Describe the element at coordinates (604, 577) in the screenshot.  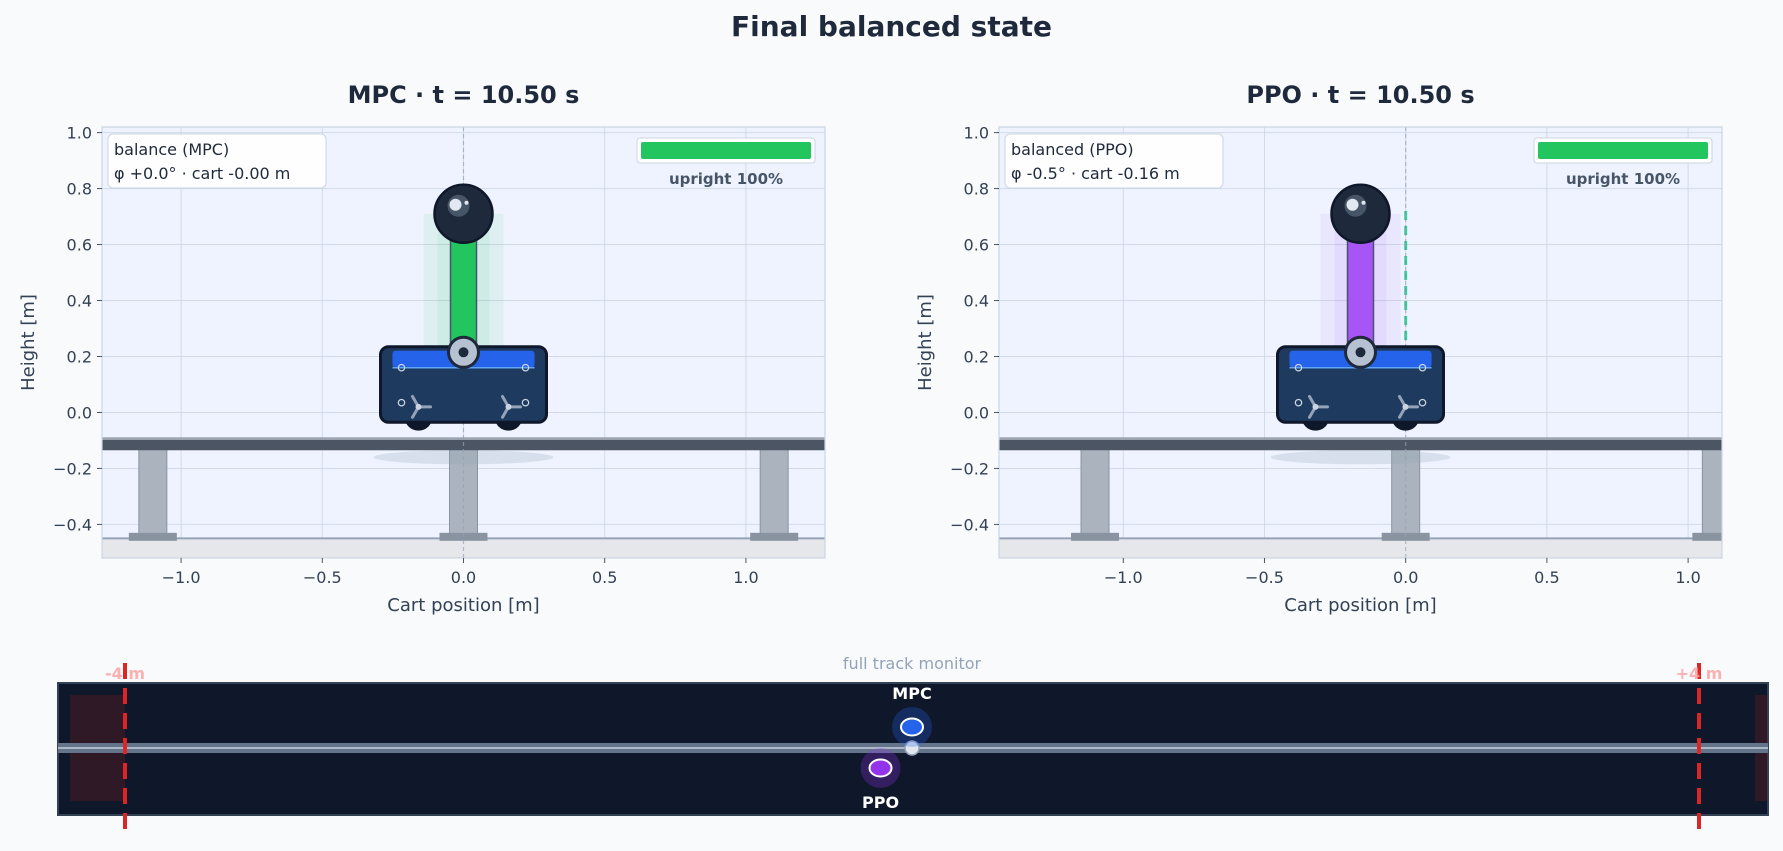
I see `left-xtick-label: 0.5` at that location.